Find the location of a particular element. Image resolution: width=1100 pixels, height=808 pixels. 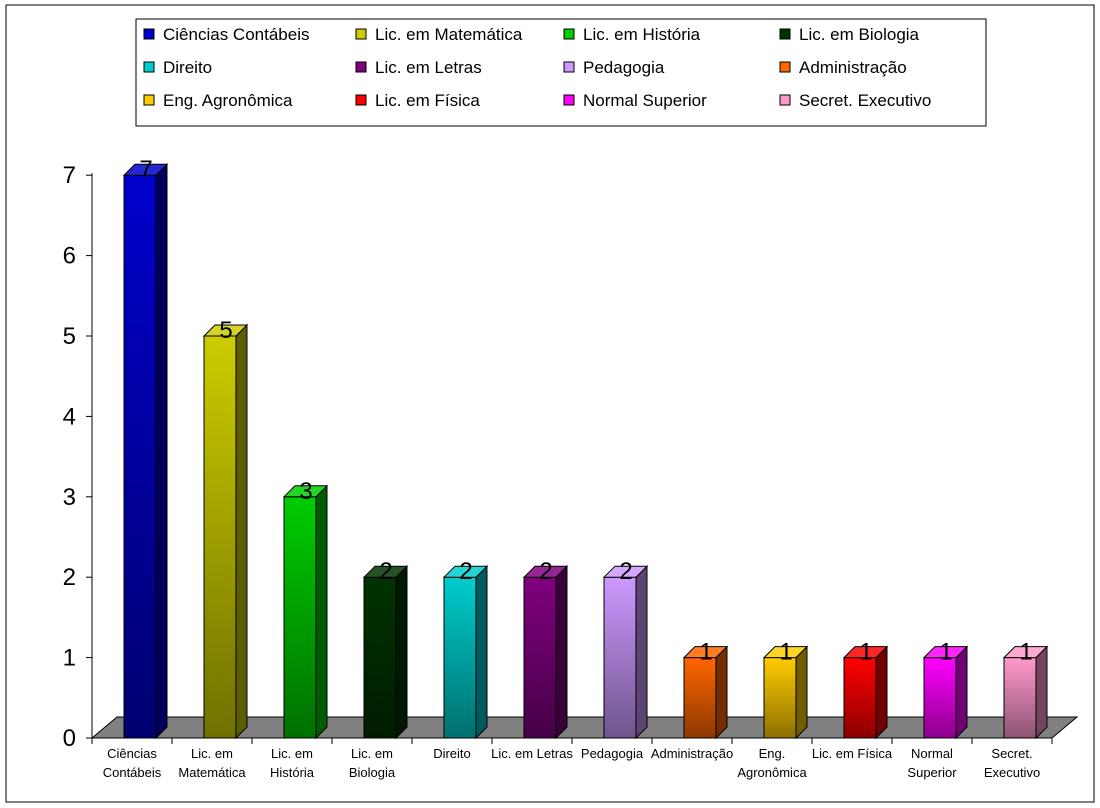

x-tick-label-line: Biologia is located at coordinates (372, 772).